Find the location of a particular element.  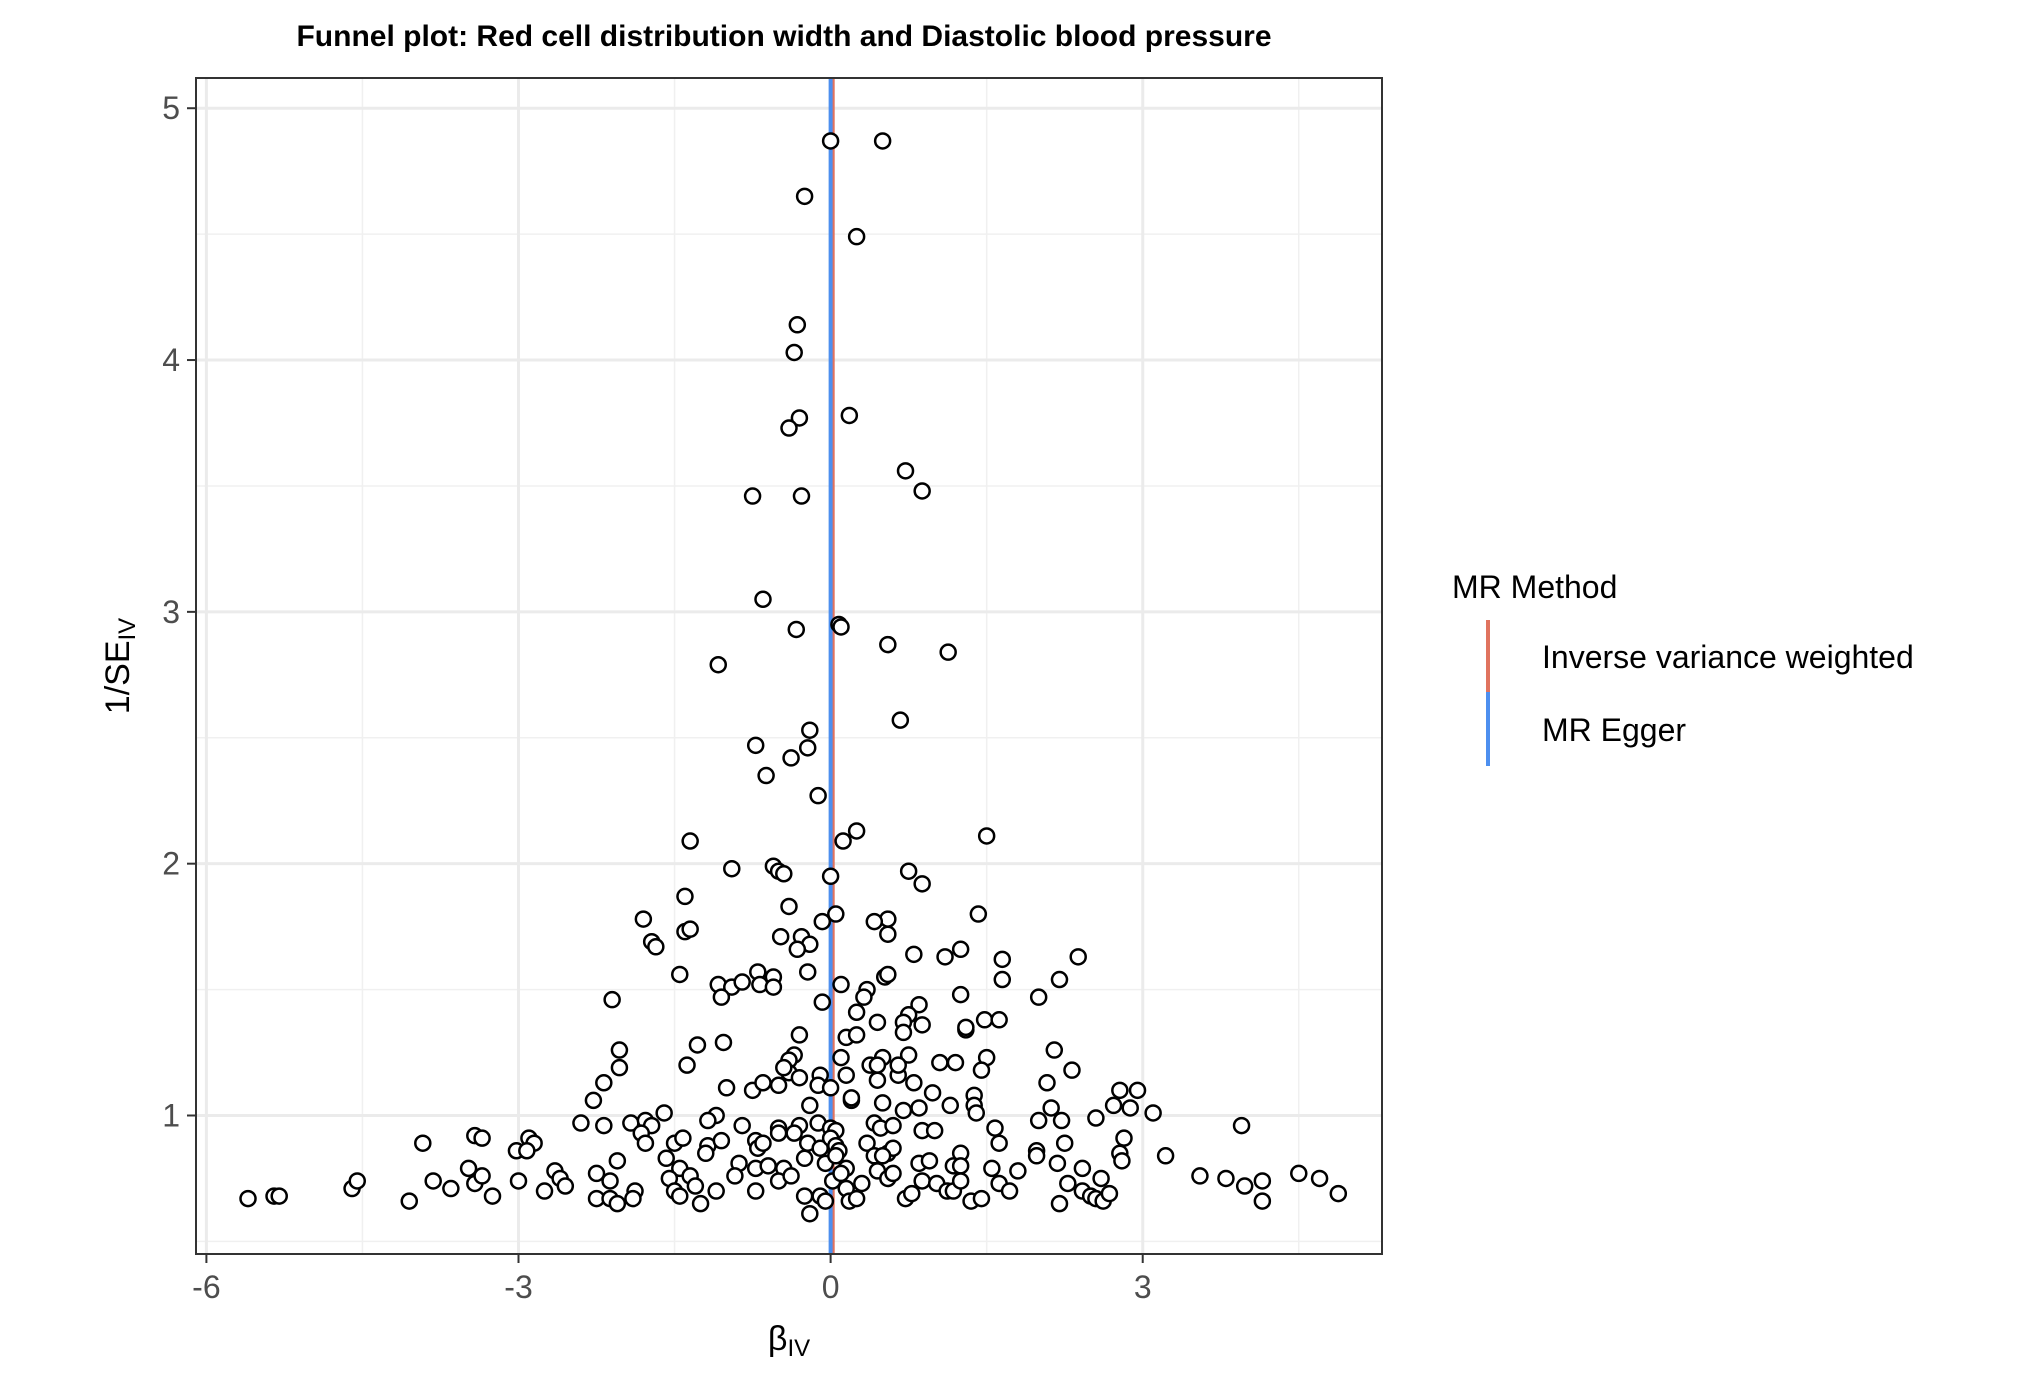

mr-method-lines is located at coordinates (831, 666).